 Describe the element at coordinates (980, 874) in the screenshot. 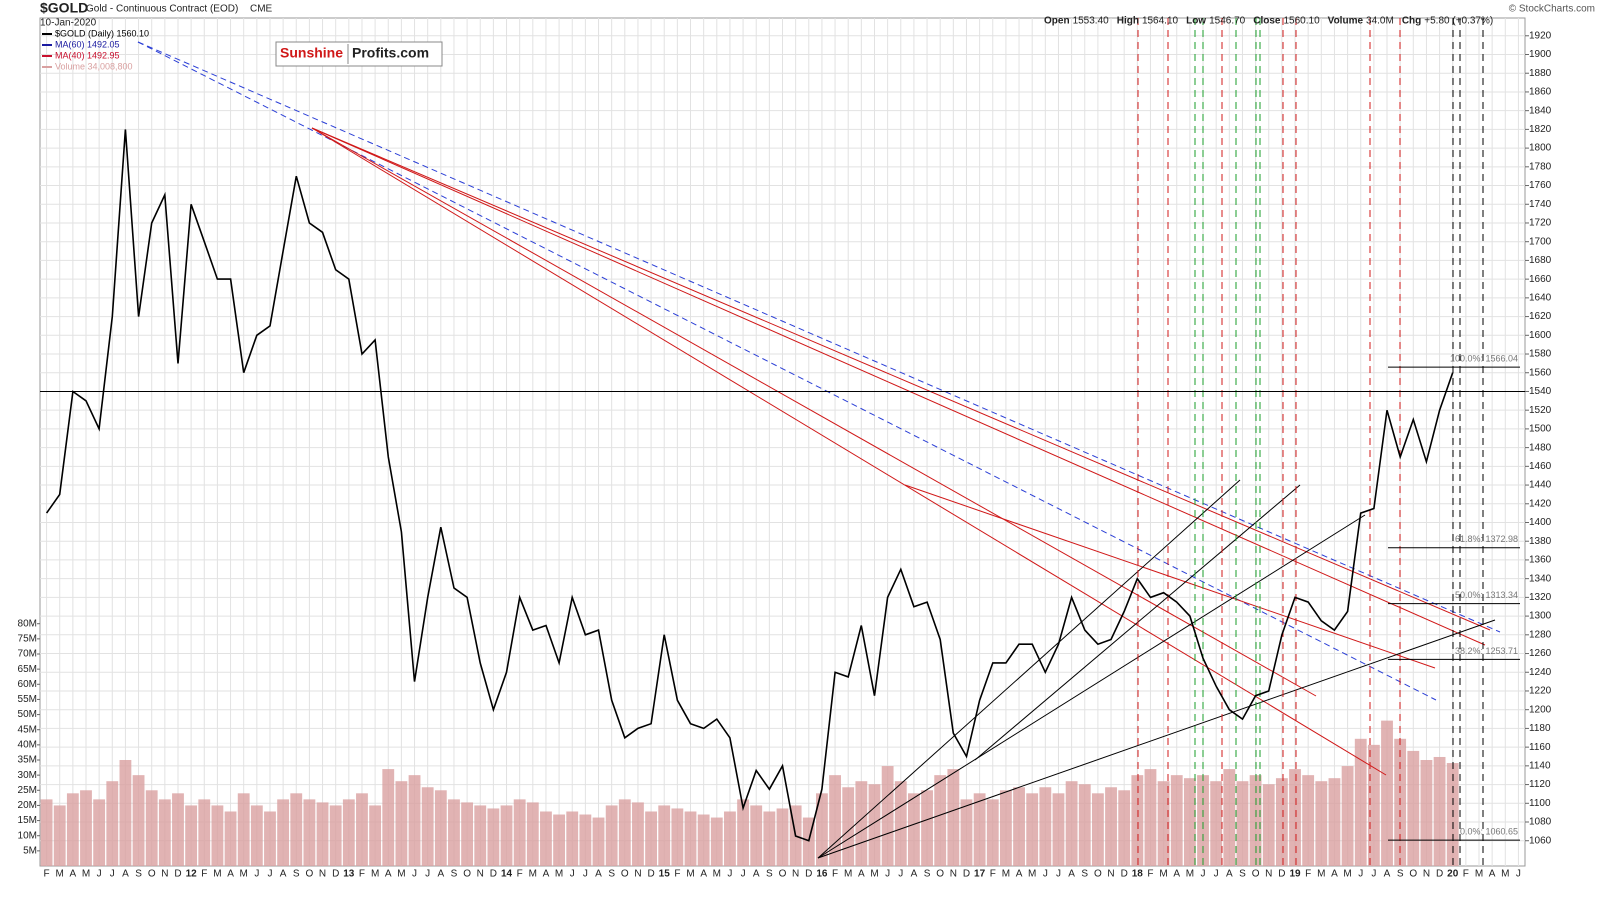

I see `x-tick-label: 17` at that location.